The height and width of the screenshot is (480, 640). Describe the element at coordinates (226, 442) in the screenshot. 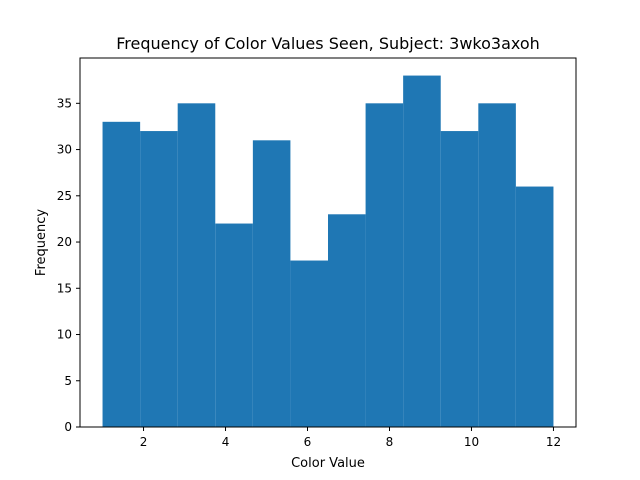

I see `x-tick-label: 4` at that location.